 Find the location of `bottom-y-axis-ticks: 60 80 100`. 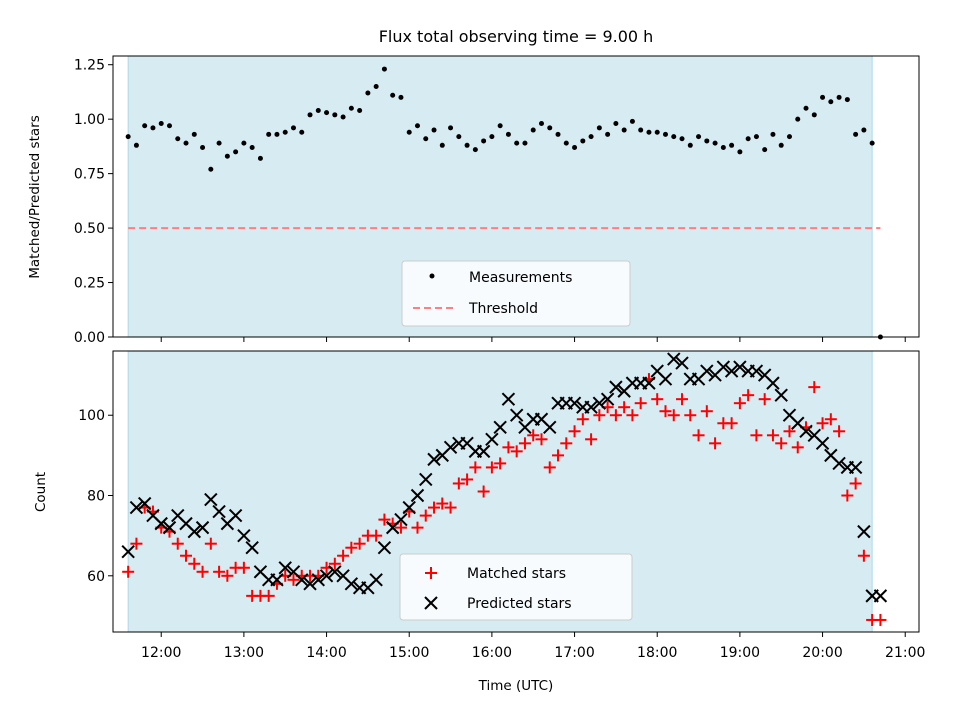

bottom-y-axis-ticks: 60 80 100 is located at coordinates (95, 496).